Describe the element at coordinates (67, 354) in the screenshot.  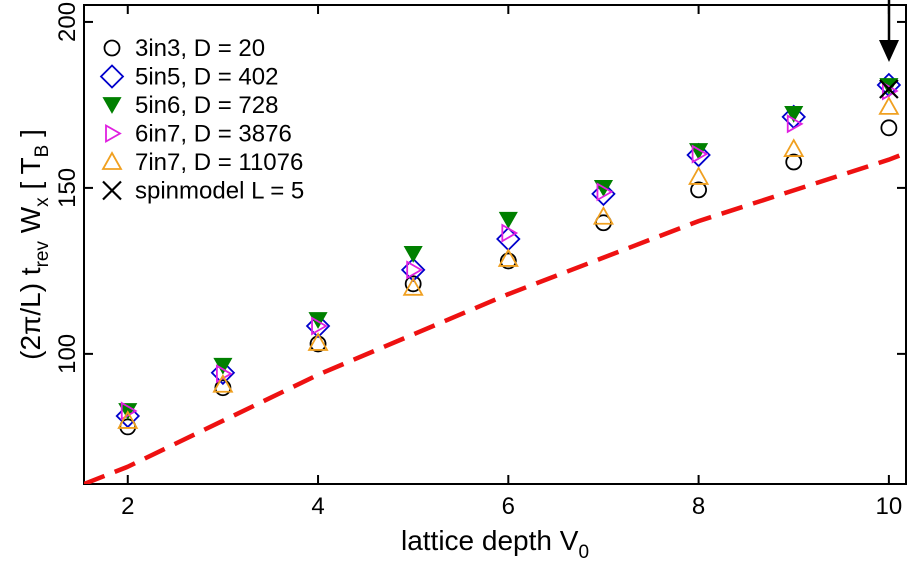
I see `y-tick-label: 100` at that location.